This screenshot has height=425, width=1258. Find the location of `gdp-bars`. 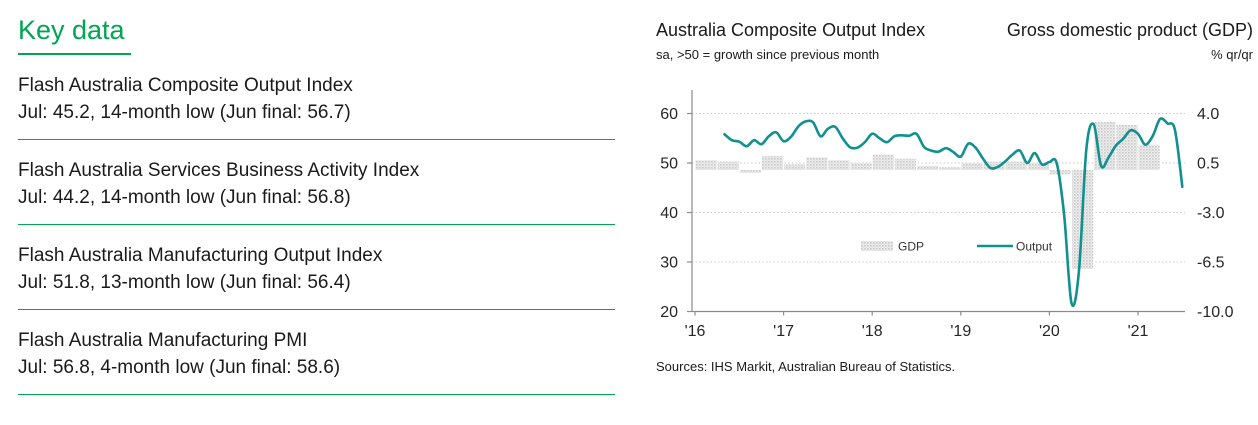

gdp-bars is located at coordinates (927, 195).